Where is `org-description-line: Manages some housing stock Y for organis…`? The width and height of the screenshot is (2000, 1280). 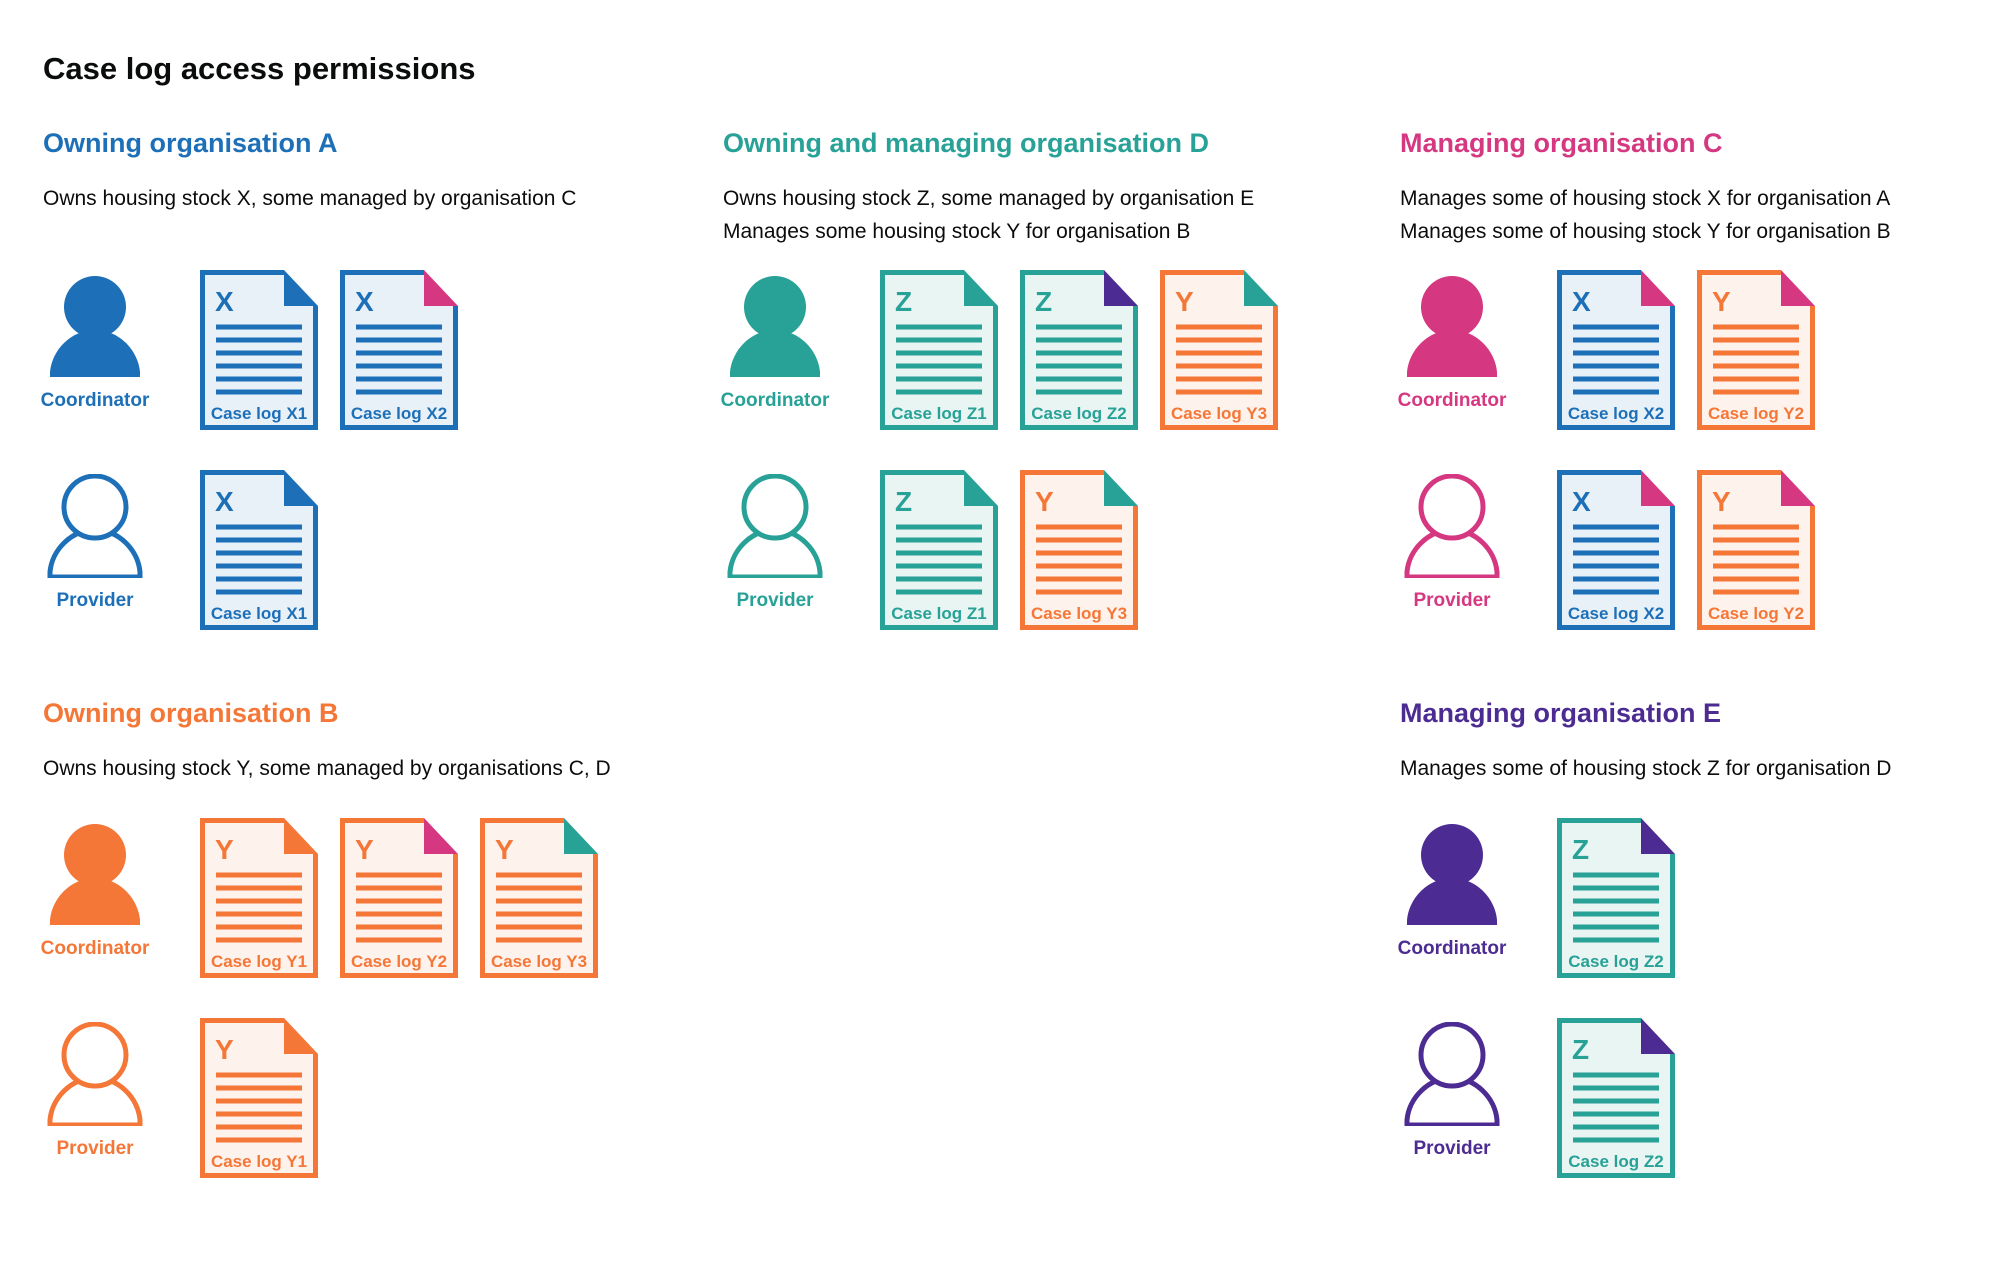
org-description-line: Manages some housing stock Y for organis… is located at coordinates (957, 231).